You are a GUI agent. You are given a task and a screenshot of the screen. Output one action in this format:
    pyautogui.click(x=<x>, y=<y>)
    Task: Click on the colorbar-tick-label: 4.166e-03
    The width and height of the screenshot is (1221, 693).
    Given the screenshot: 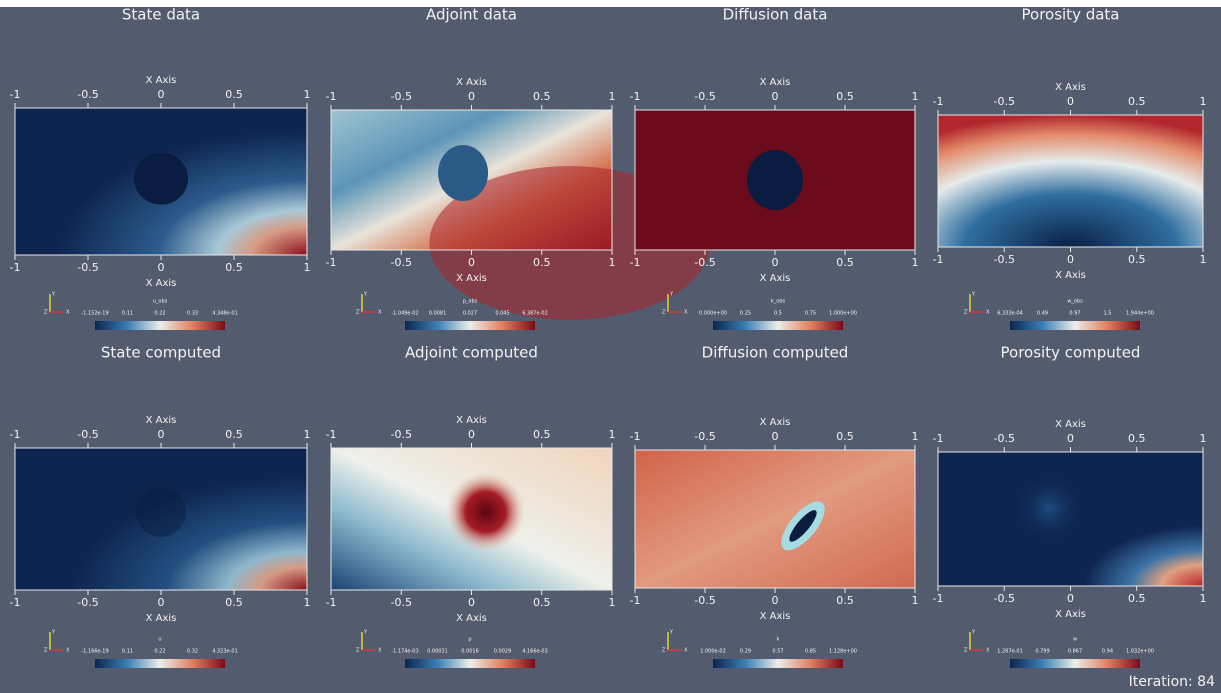 What is the action you would take?
    pyautogui.click(x=535, y=652)
    